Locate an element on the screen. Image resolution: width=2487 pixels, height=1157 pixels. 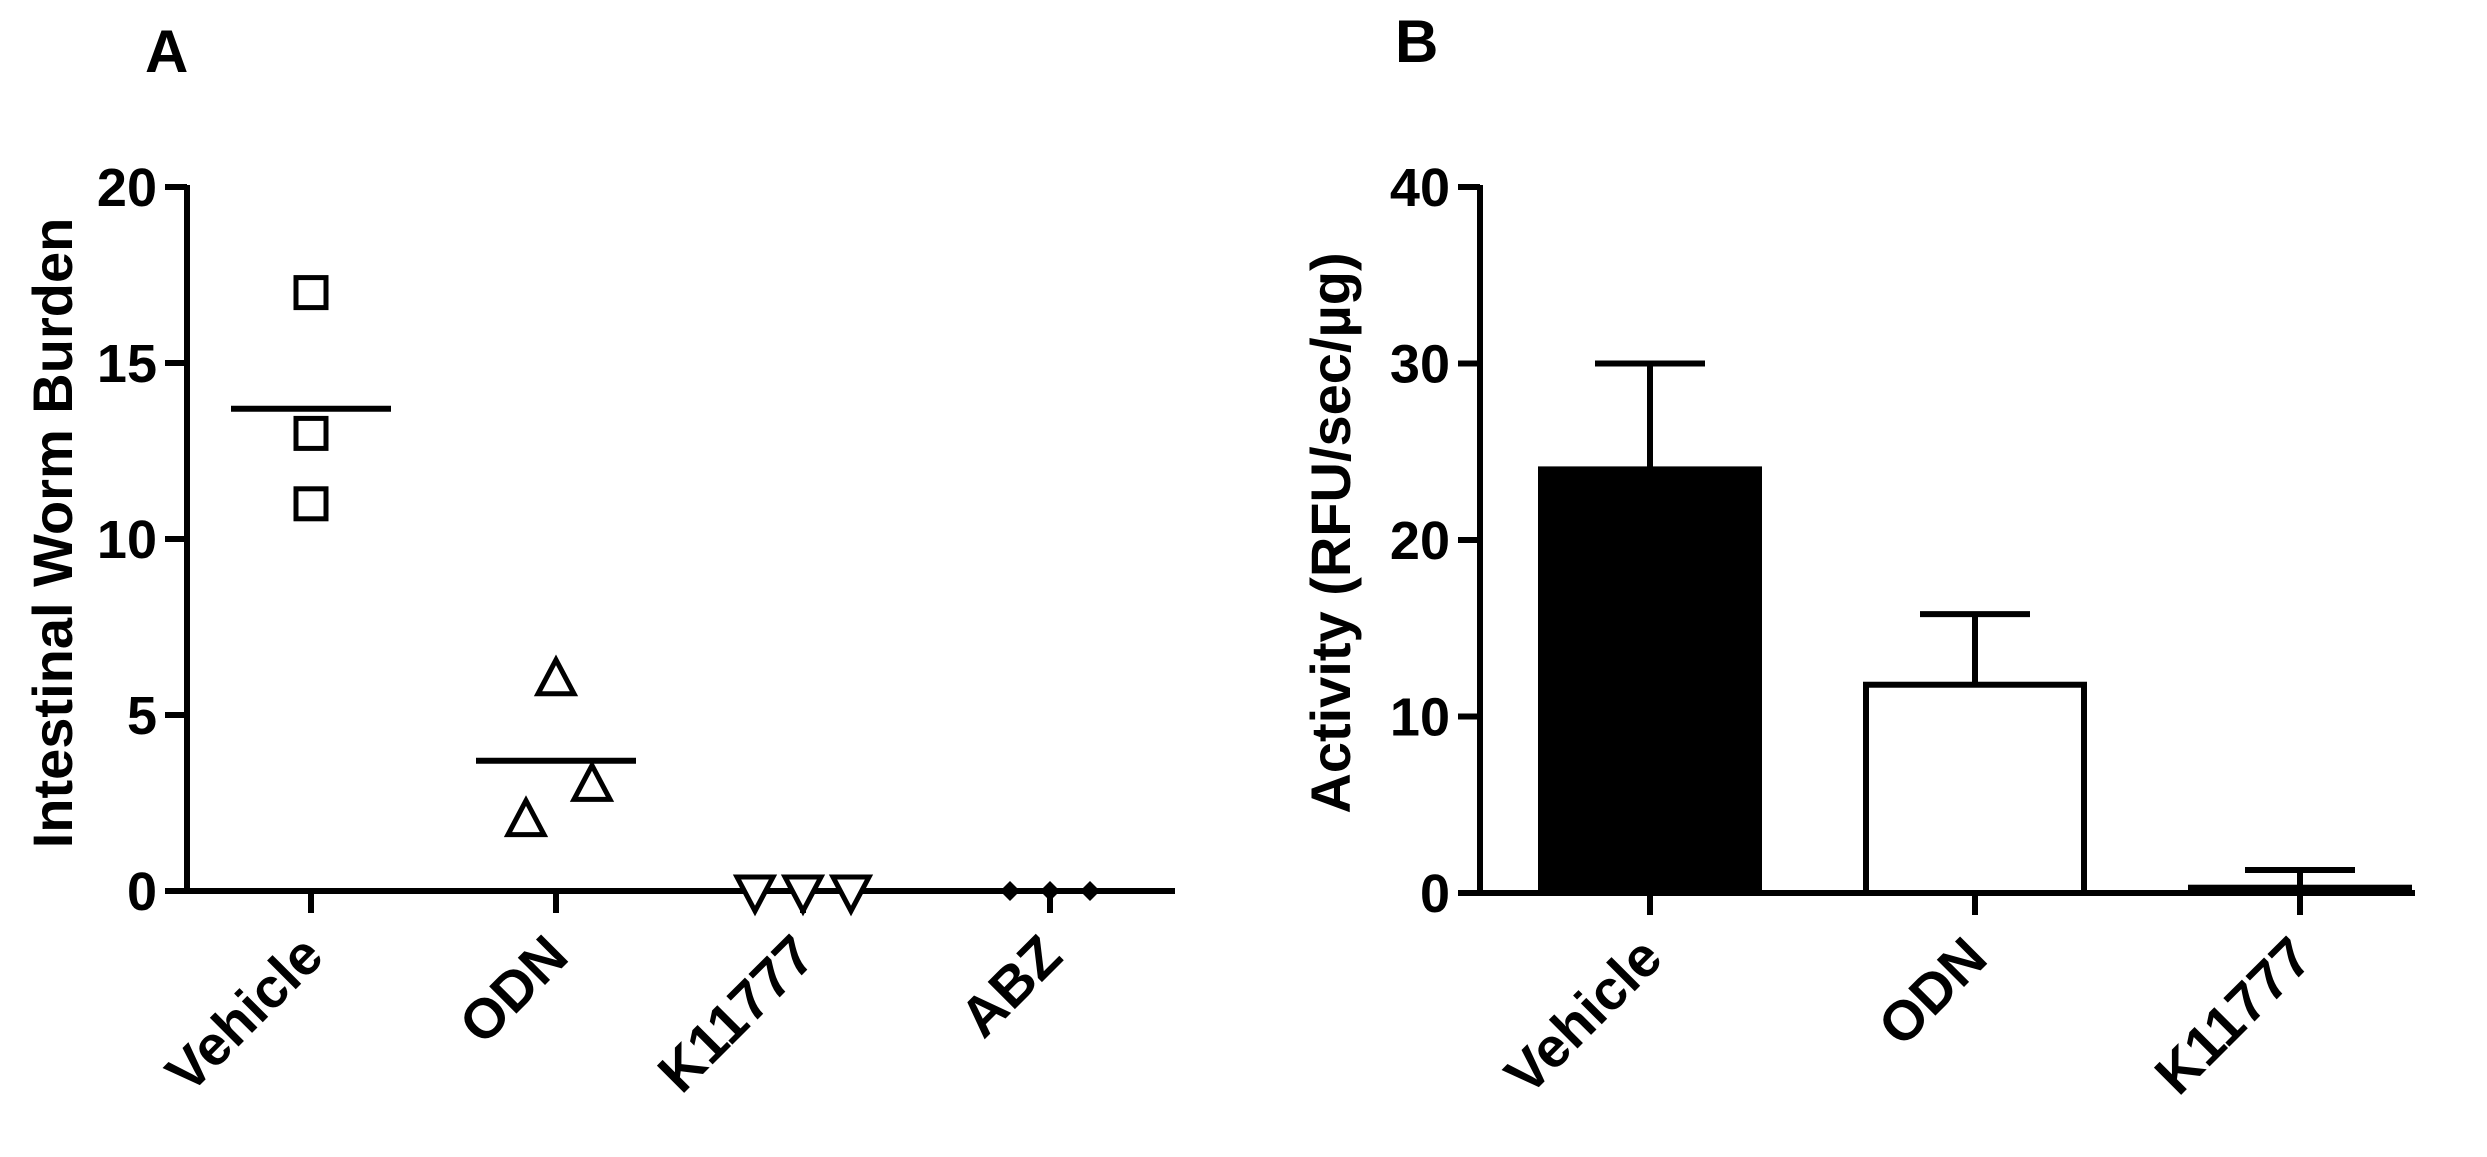
panel-b-x-tick-label: ODN is located at coordinates (1932, 991).